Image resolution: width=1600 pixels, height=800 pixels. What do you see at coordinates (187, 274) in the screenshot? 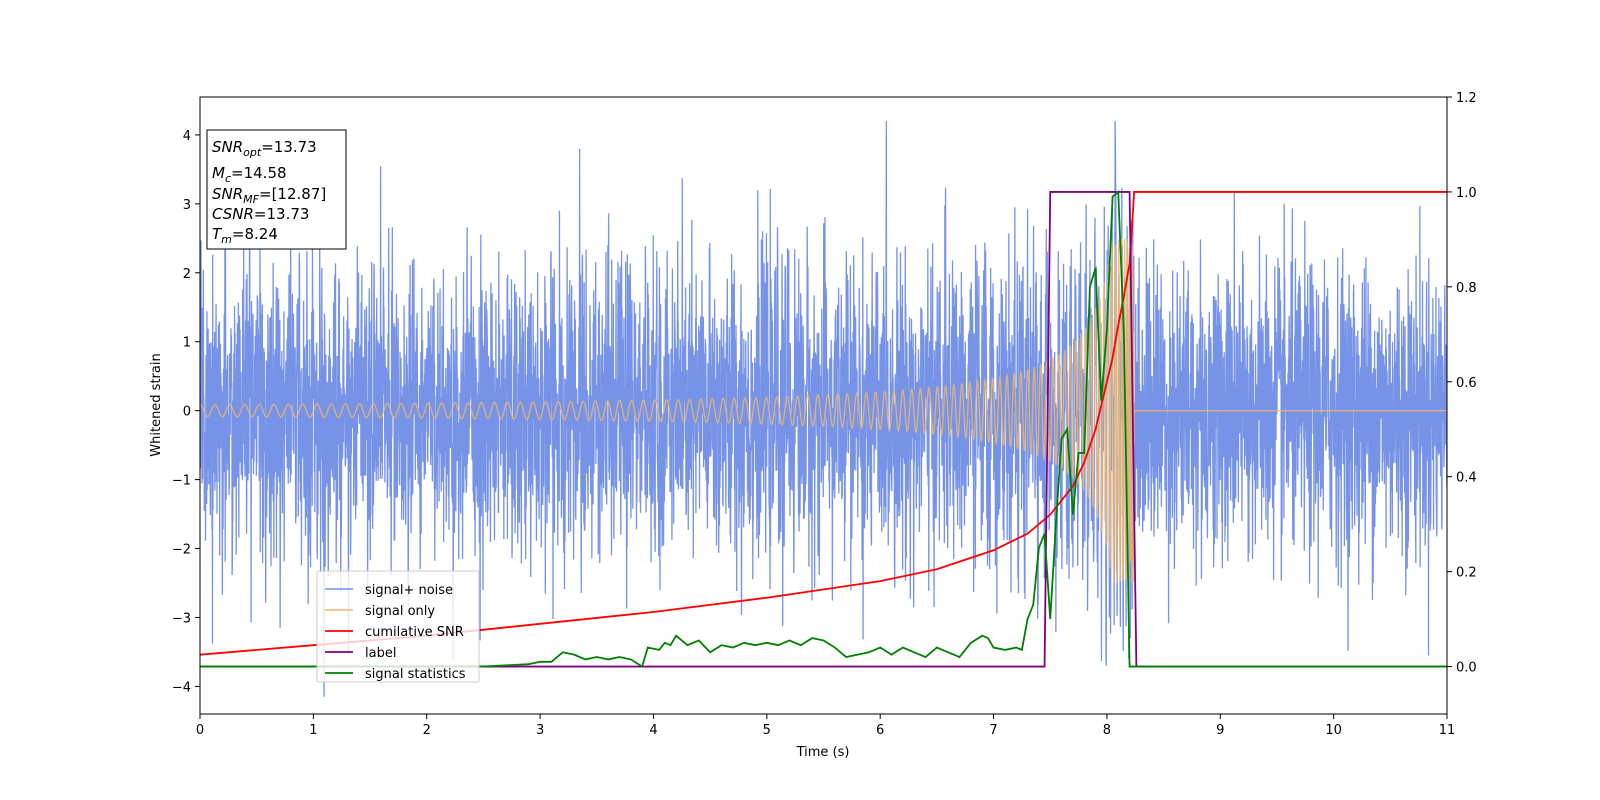
I see `y-tick-label: 2` at bounding box center [187, 274].